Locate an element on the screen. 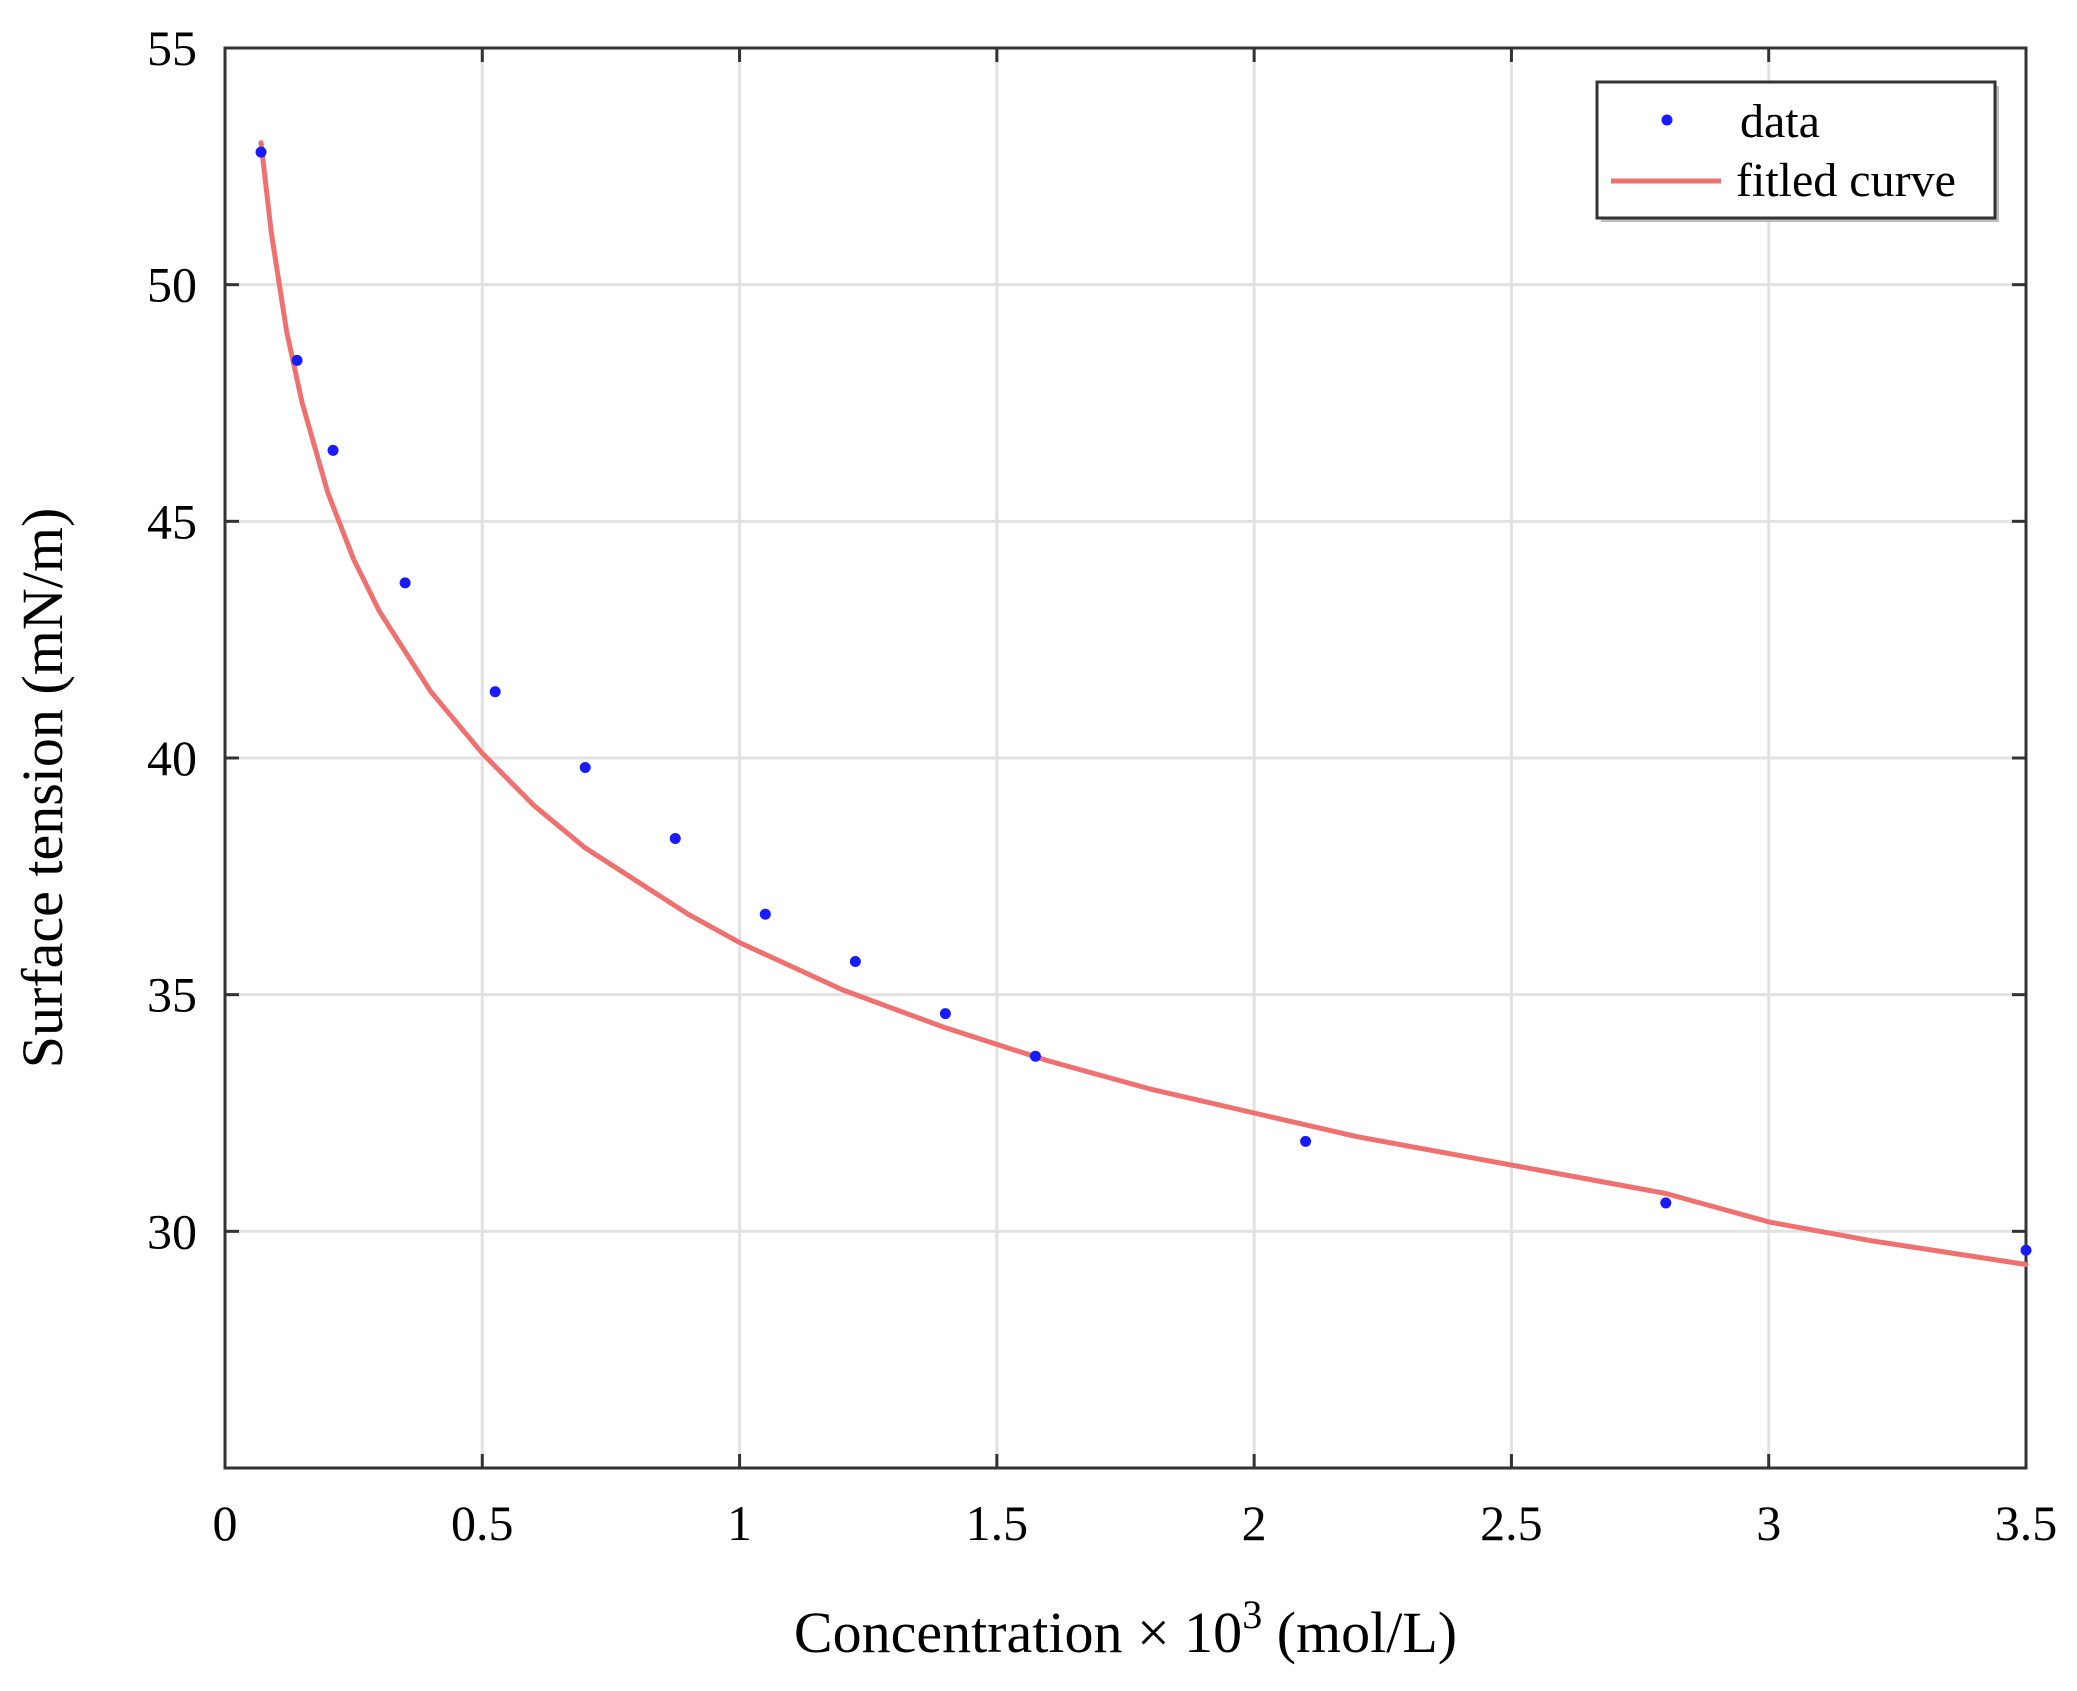  legend-curve-label: fitled curve is located at coordinates (1846, 180).